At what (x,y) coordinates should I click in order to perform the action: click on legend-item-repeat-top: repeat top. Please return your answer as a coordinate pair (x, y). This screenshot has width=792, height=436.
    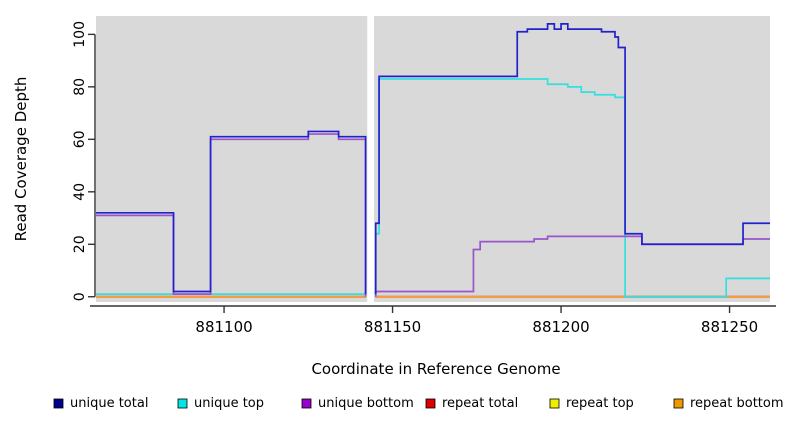
    Looking at the image, I should click on (591, 403).